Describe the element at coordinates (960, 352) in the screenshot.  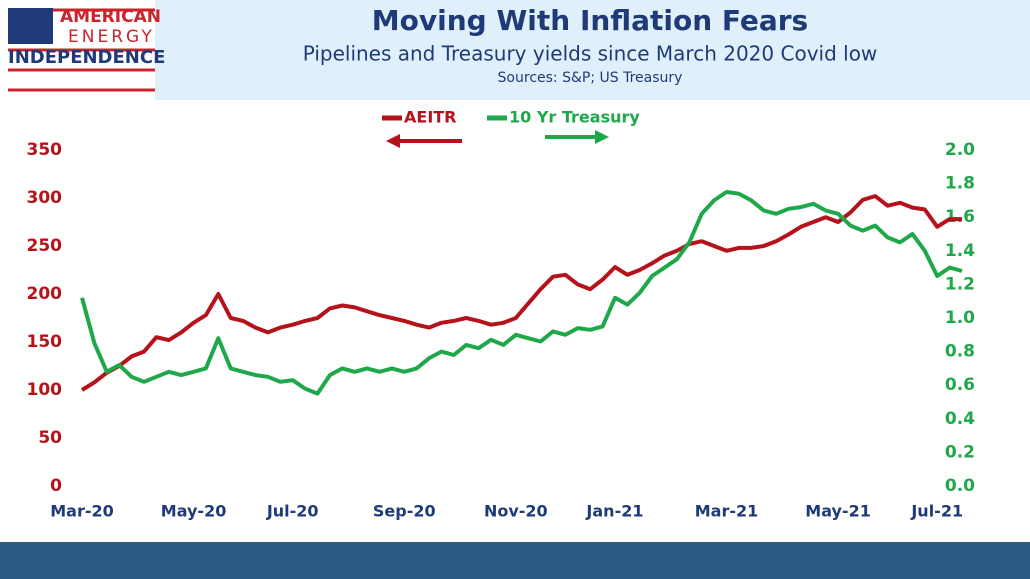
I see `y-tick-label: 0.8` at that location.